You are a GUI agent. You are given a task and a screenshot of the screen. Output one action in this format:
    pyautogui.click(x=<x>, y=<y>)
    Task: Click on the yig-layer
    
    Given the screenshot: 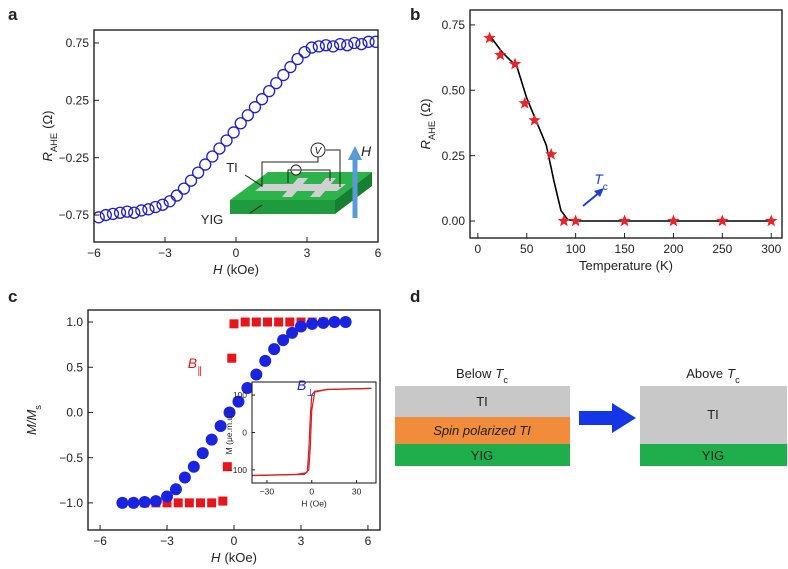 What is the action you would take?
    pyautogui.click(x=713, y=455)
    